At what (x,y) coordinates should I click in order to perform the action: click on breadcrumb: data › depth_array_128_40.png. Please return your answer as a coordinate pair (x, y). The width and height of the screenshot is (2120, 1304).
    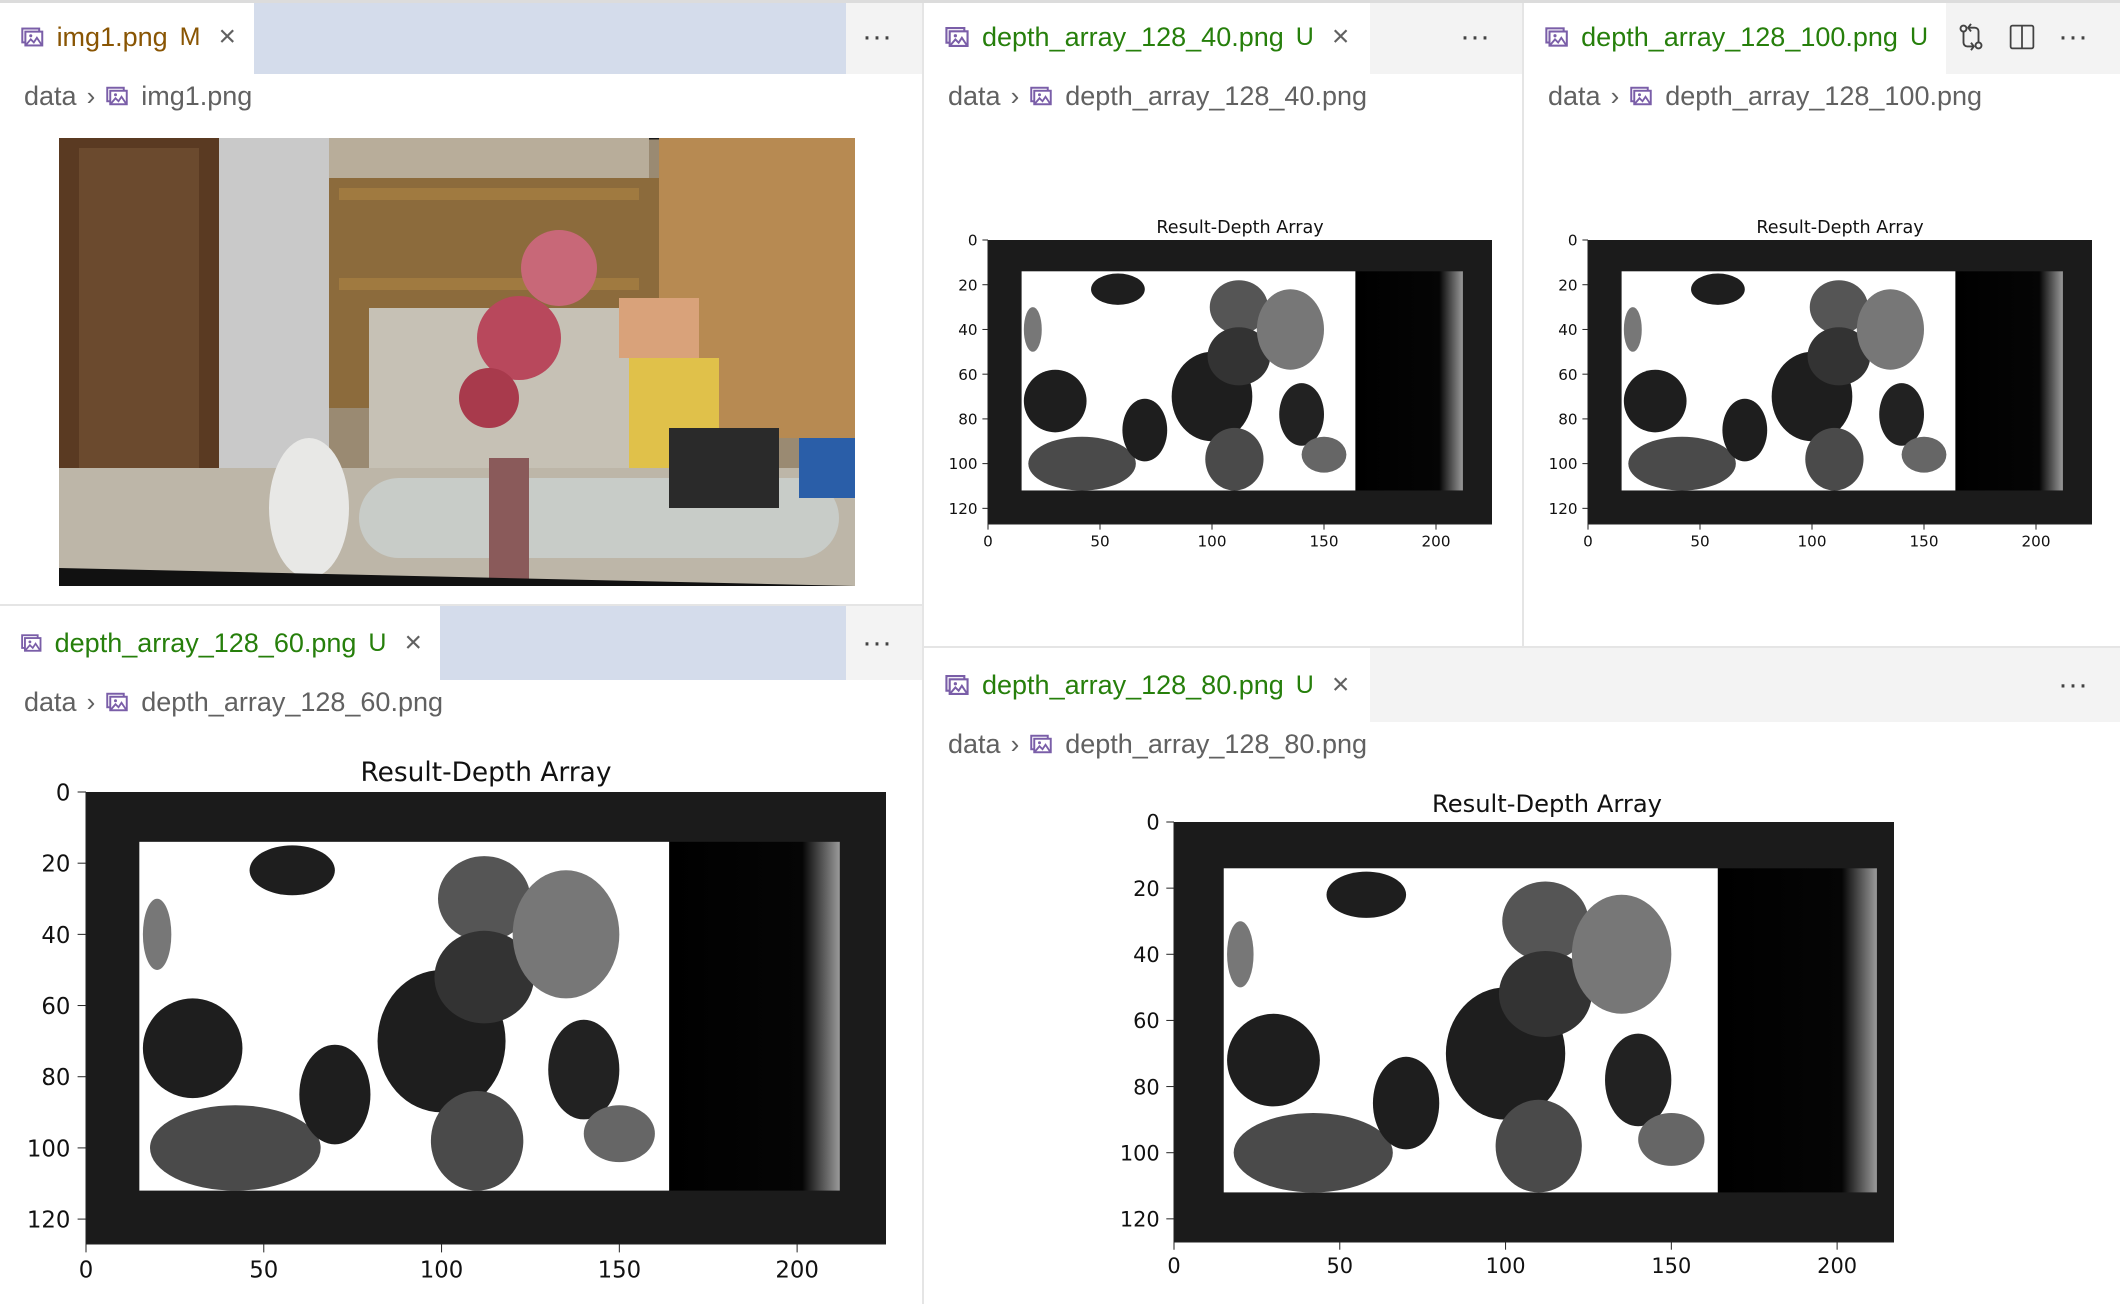
    Looking at the image, I should click on (1157, 96).